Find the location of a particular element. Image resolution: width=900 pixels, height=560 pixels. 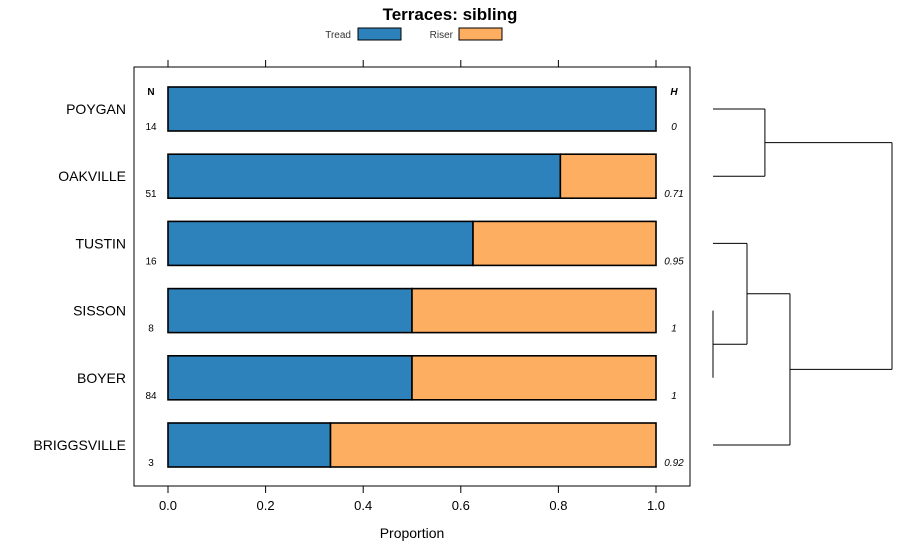

bar-tread-tustin is located at coordinates (320, 243).